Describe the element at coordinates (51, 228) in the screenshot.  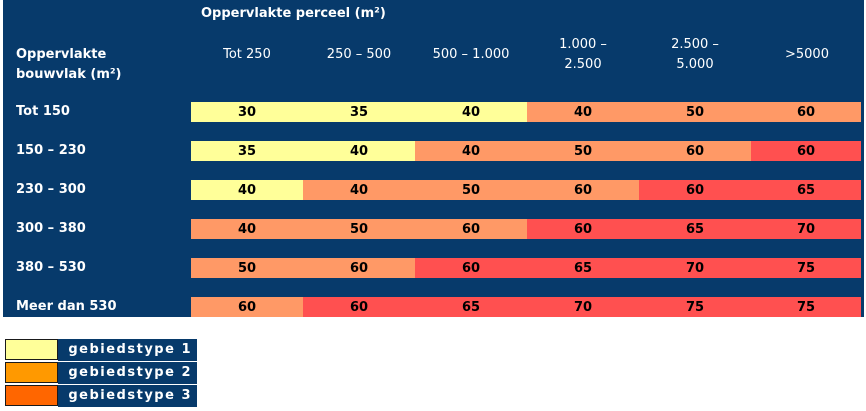
I see `row-header: 300 – 380` at that location.